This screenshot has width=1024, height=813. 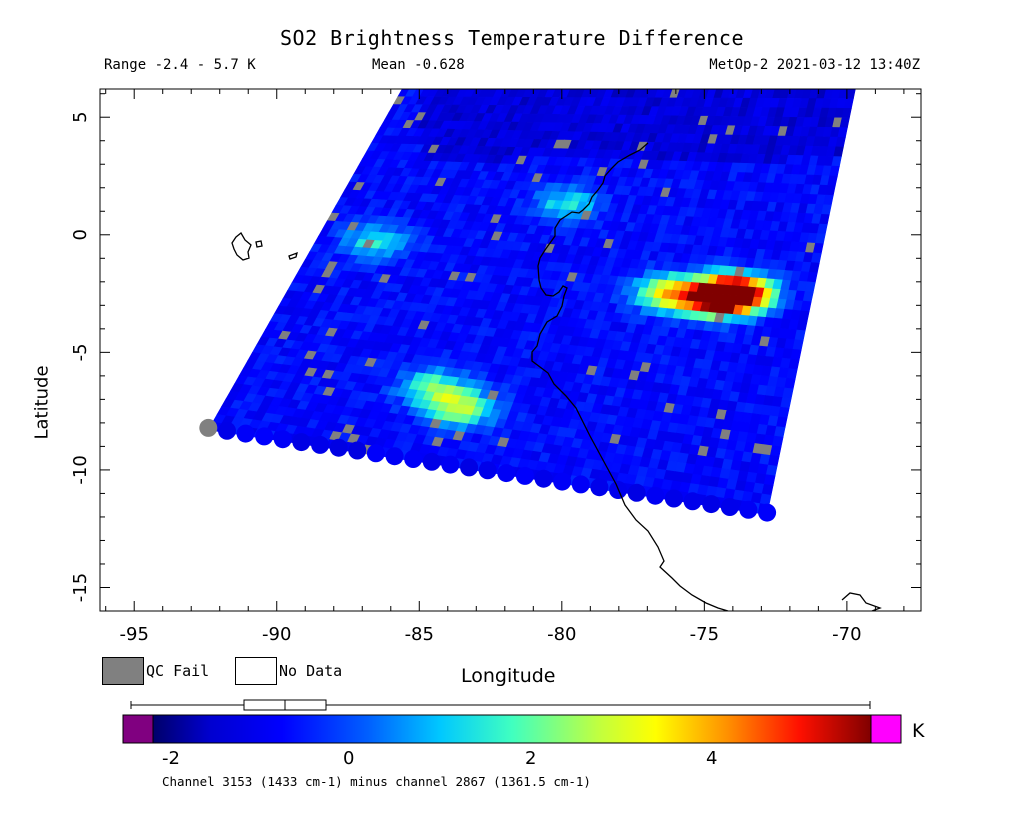 I want to click on satellite-time: MetOp-2 2021-03-12 13:40Z, so click(x=814, y=65).